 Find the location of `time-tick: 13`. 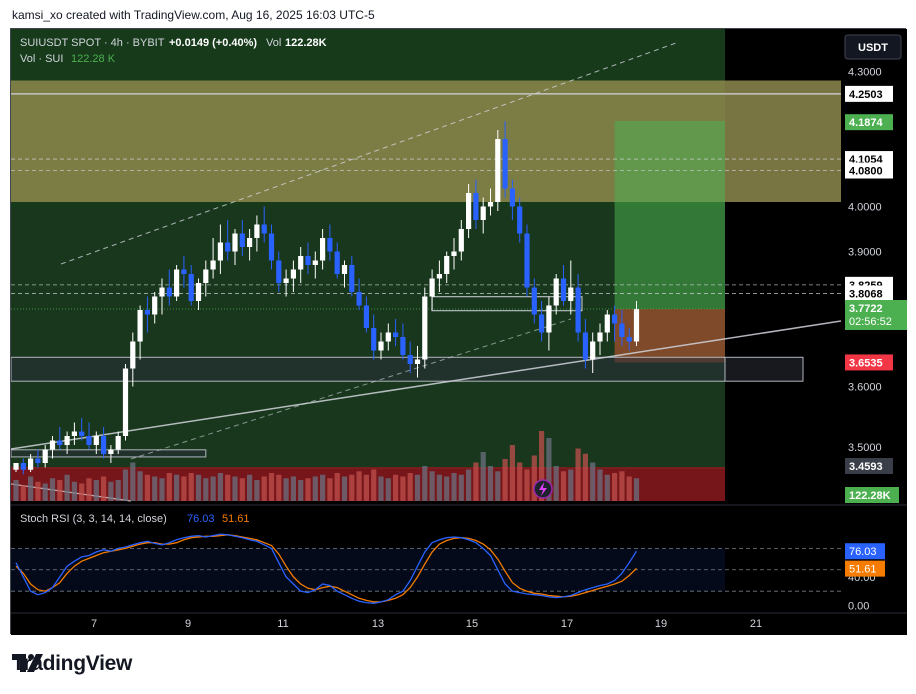

time-tick: 13 is located at coordinates (378, 624).